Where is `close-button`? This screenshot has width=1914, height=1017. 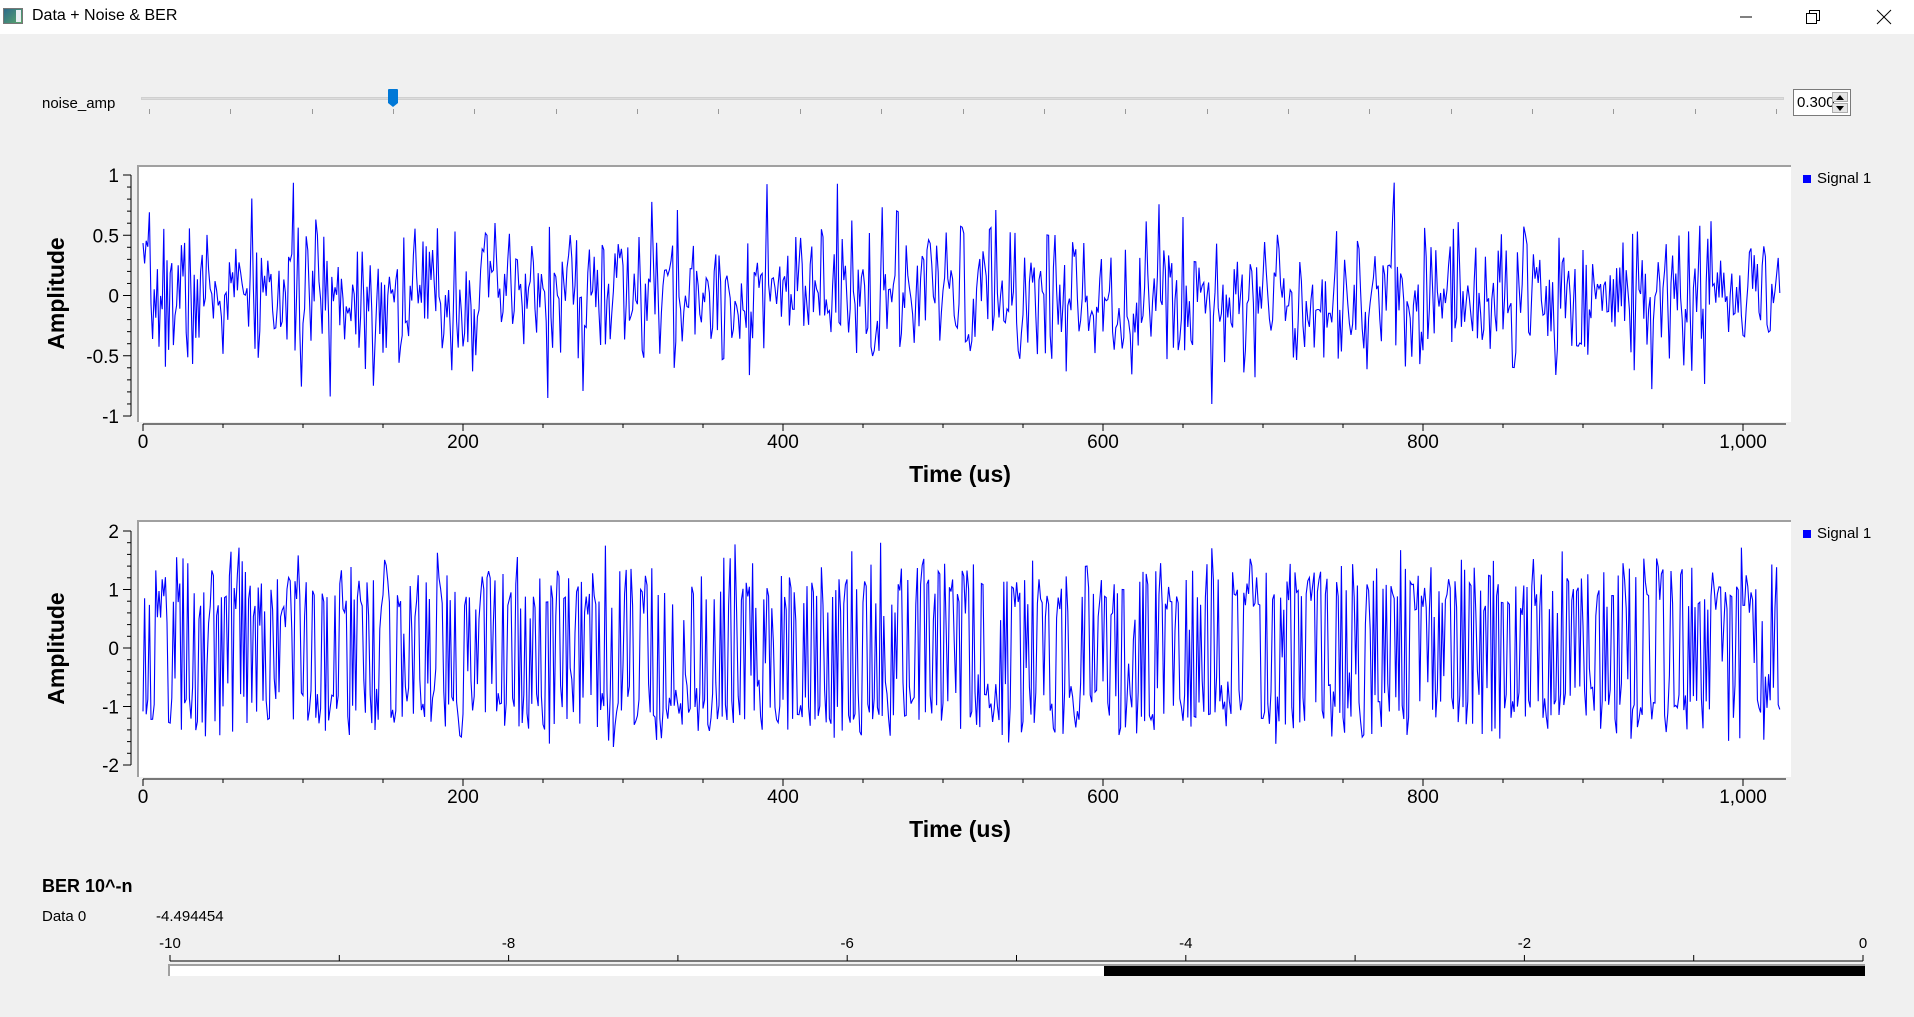 close-button is located at coordinates (1884, 17).